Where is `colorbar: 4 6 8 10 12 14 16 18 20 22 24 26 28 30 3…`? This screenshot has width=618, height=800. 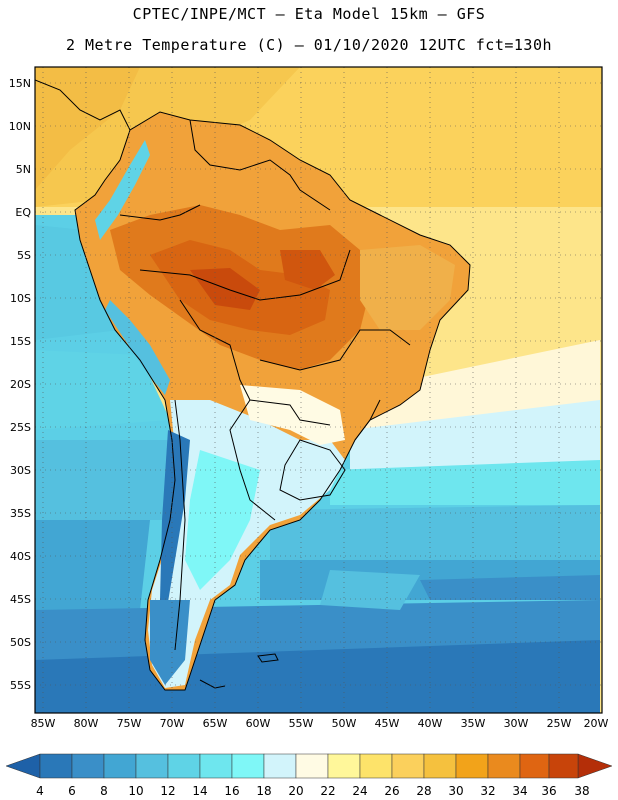
colorbar: 4 6 8 10 12 14 16 18 20 22 24 26 28 30 3… is located at coordinates (309, 775).